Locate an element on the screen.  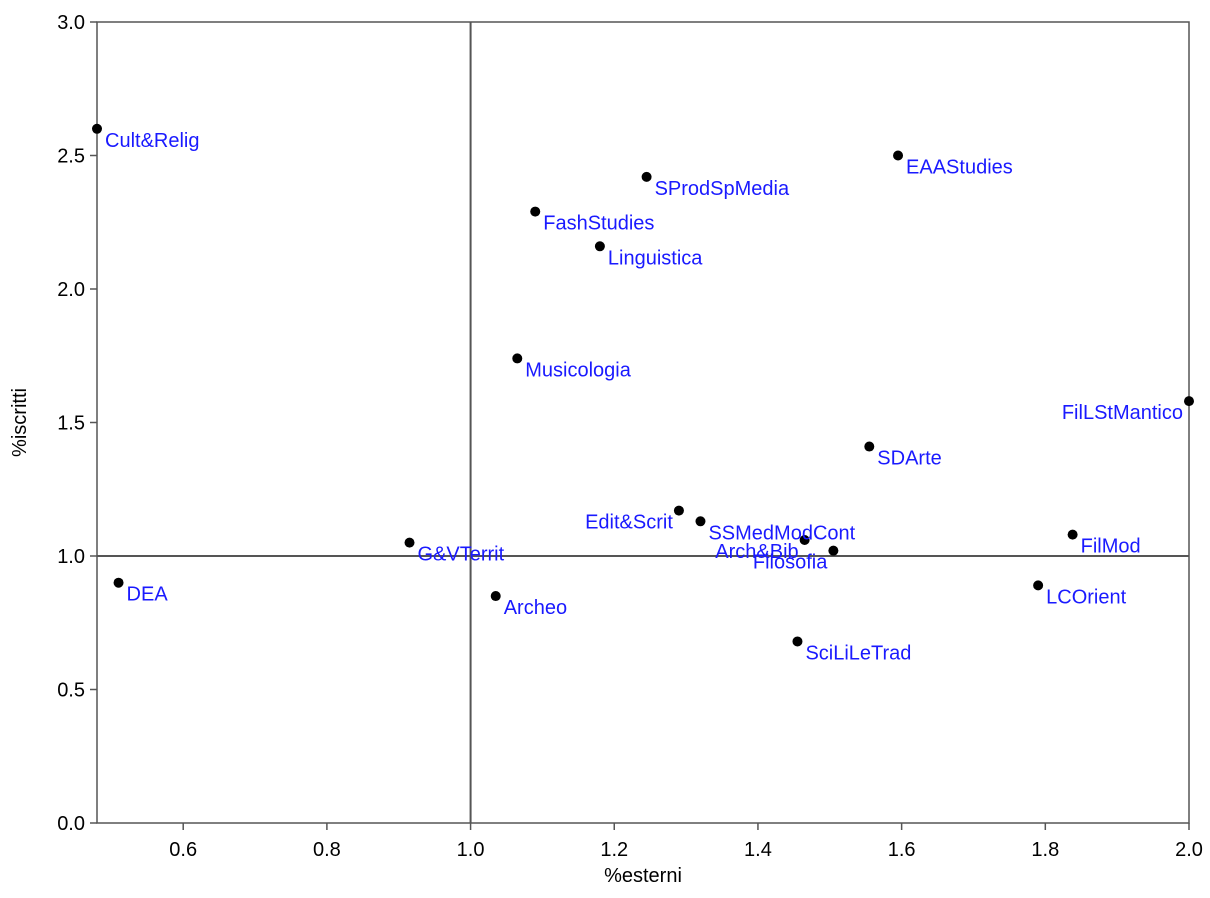
point-label: SDArte is located at coordinates (909, 459).